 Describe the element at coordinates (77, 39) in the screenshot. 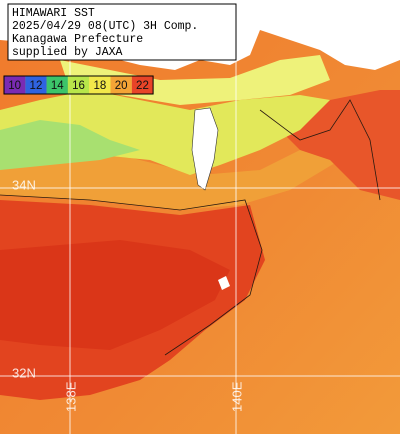

I see `header-line: Kanagawa Prefecture` at that location.